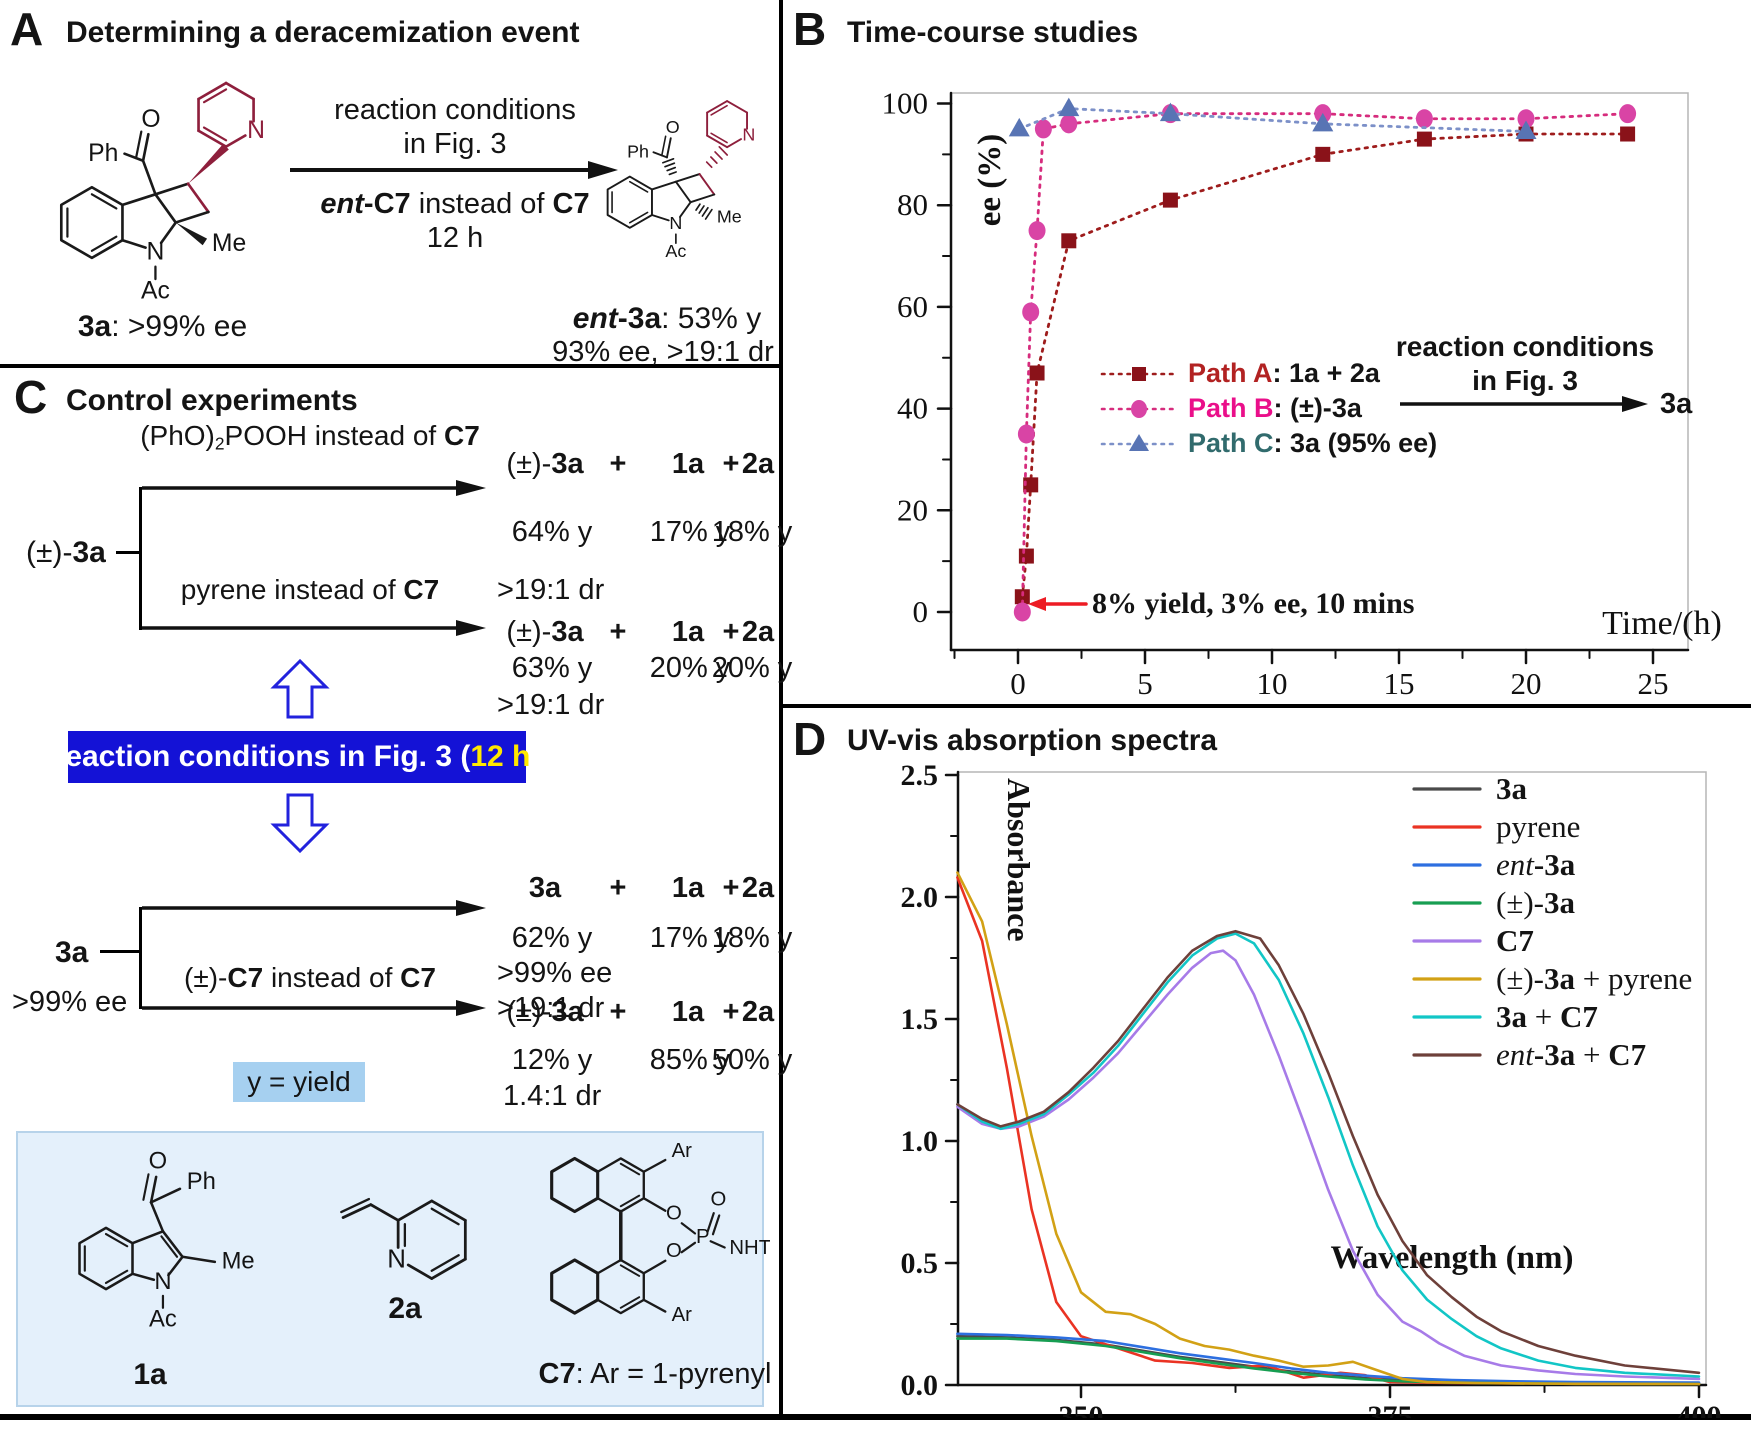 The width and height of the screenshot is (1751, 1430). Describe the element at coordinates (1268, 443) in the screenshot. I see `legend-item: Path C: 3a (95% ee)` at that location.